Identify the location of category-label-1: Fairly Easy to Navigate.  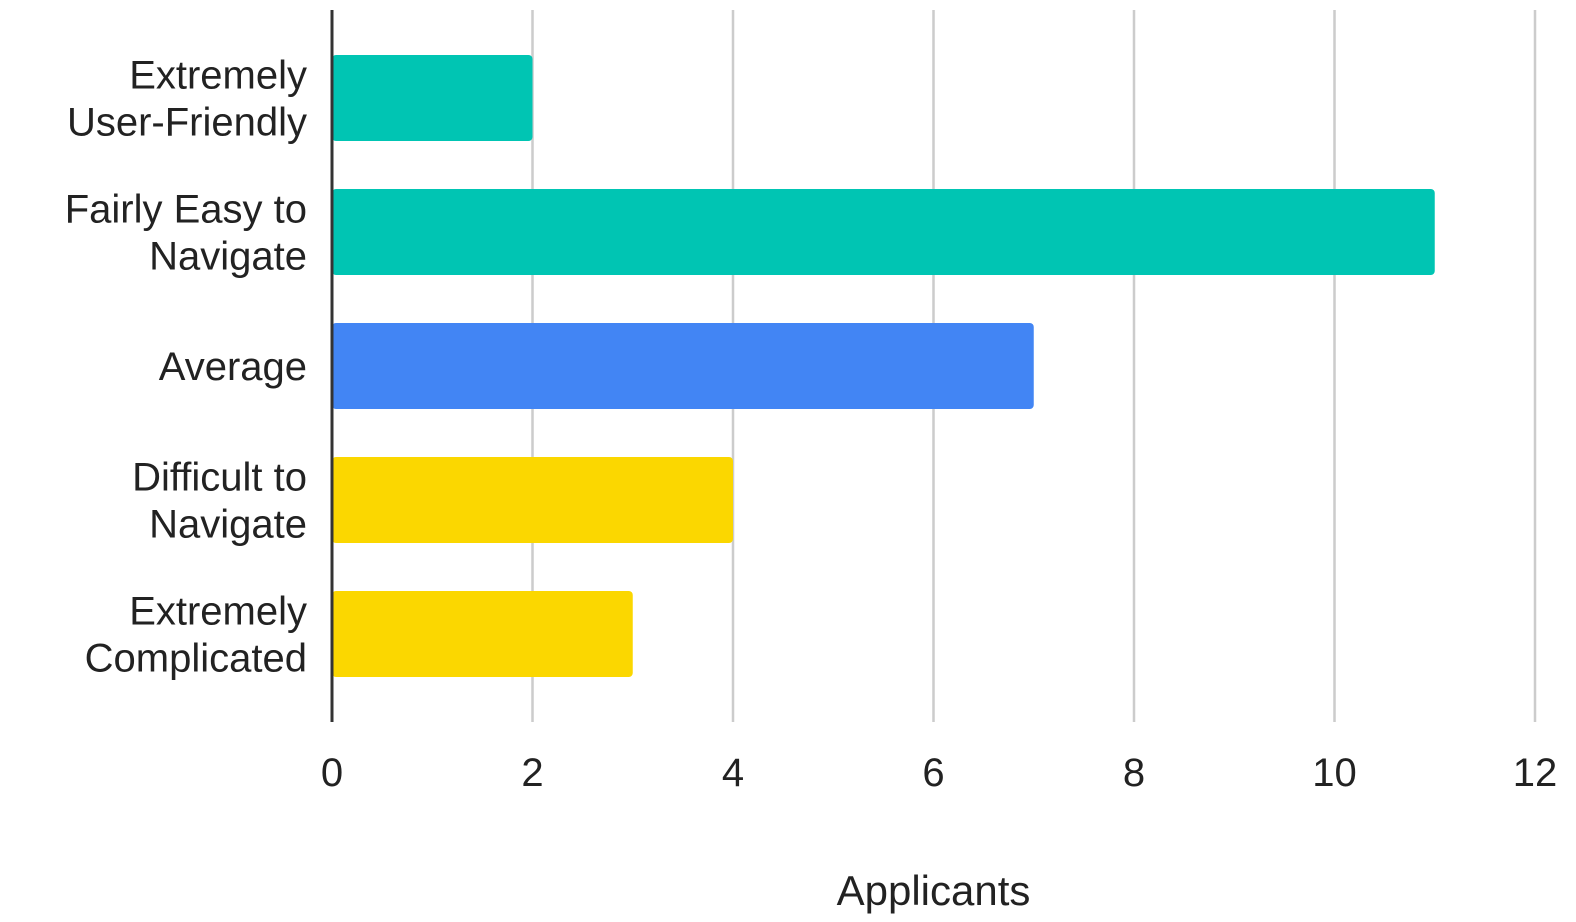
(186, 233).